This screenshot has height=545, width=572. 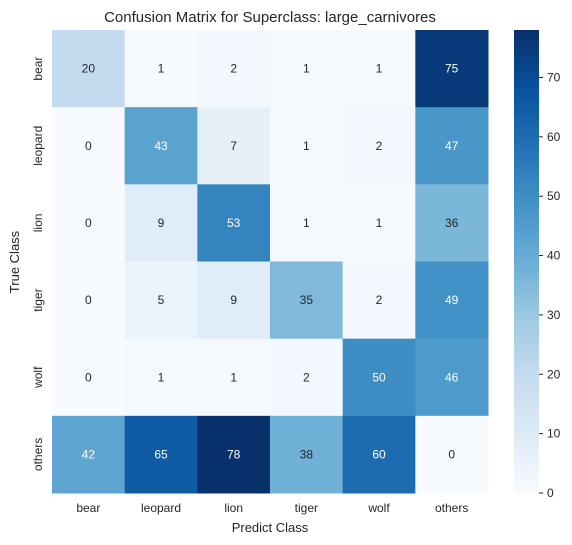 I want to click on x-tick-label: tiger, so click(x=306, y=508).